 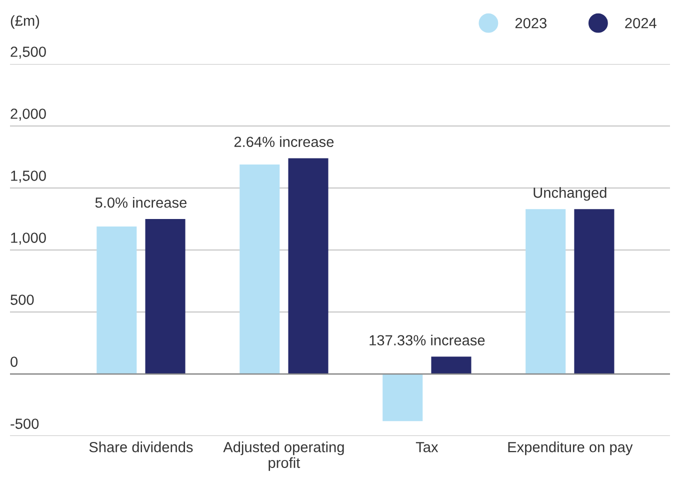 I want to click on x-tick-label: Tax, so click(x=427, y=447).